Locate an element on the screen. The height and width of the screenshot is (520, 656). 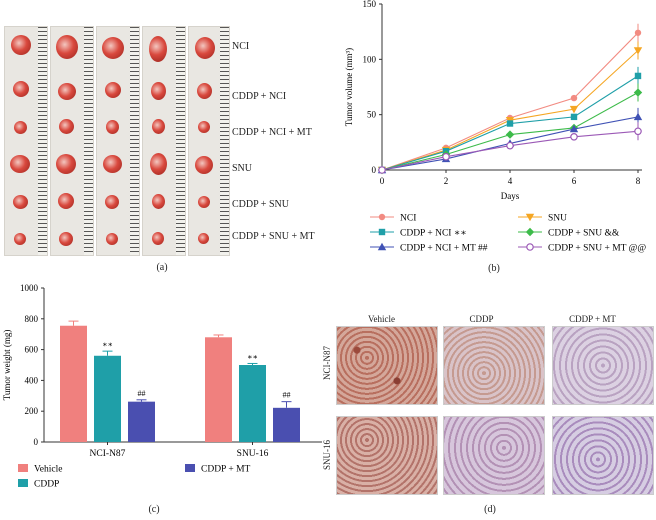
legend-label: SNU is located at coordinates (557, 219).